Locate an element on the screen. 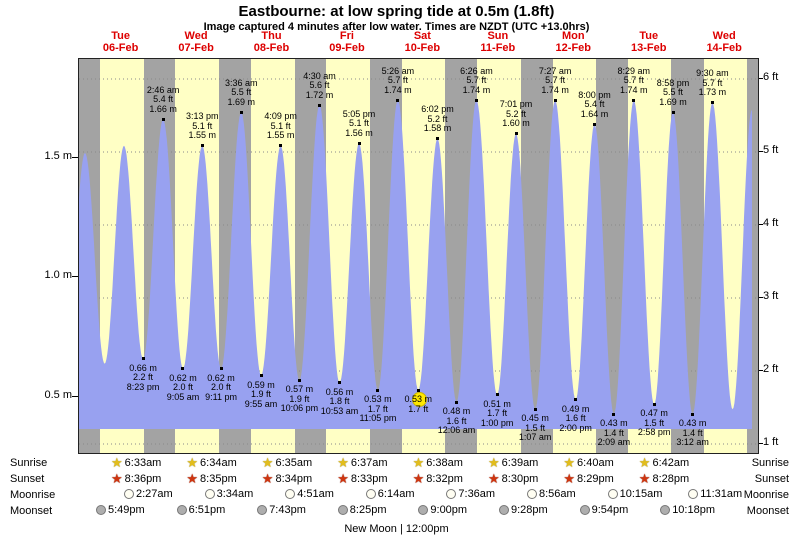 The height and width of the screenshot is (539, 793). moonset-time: 9:54pm is located at coordinates (610, 510).